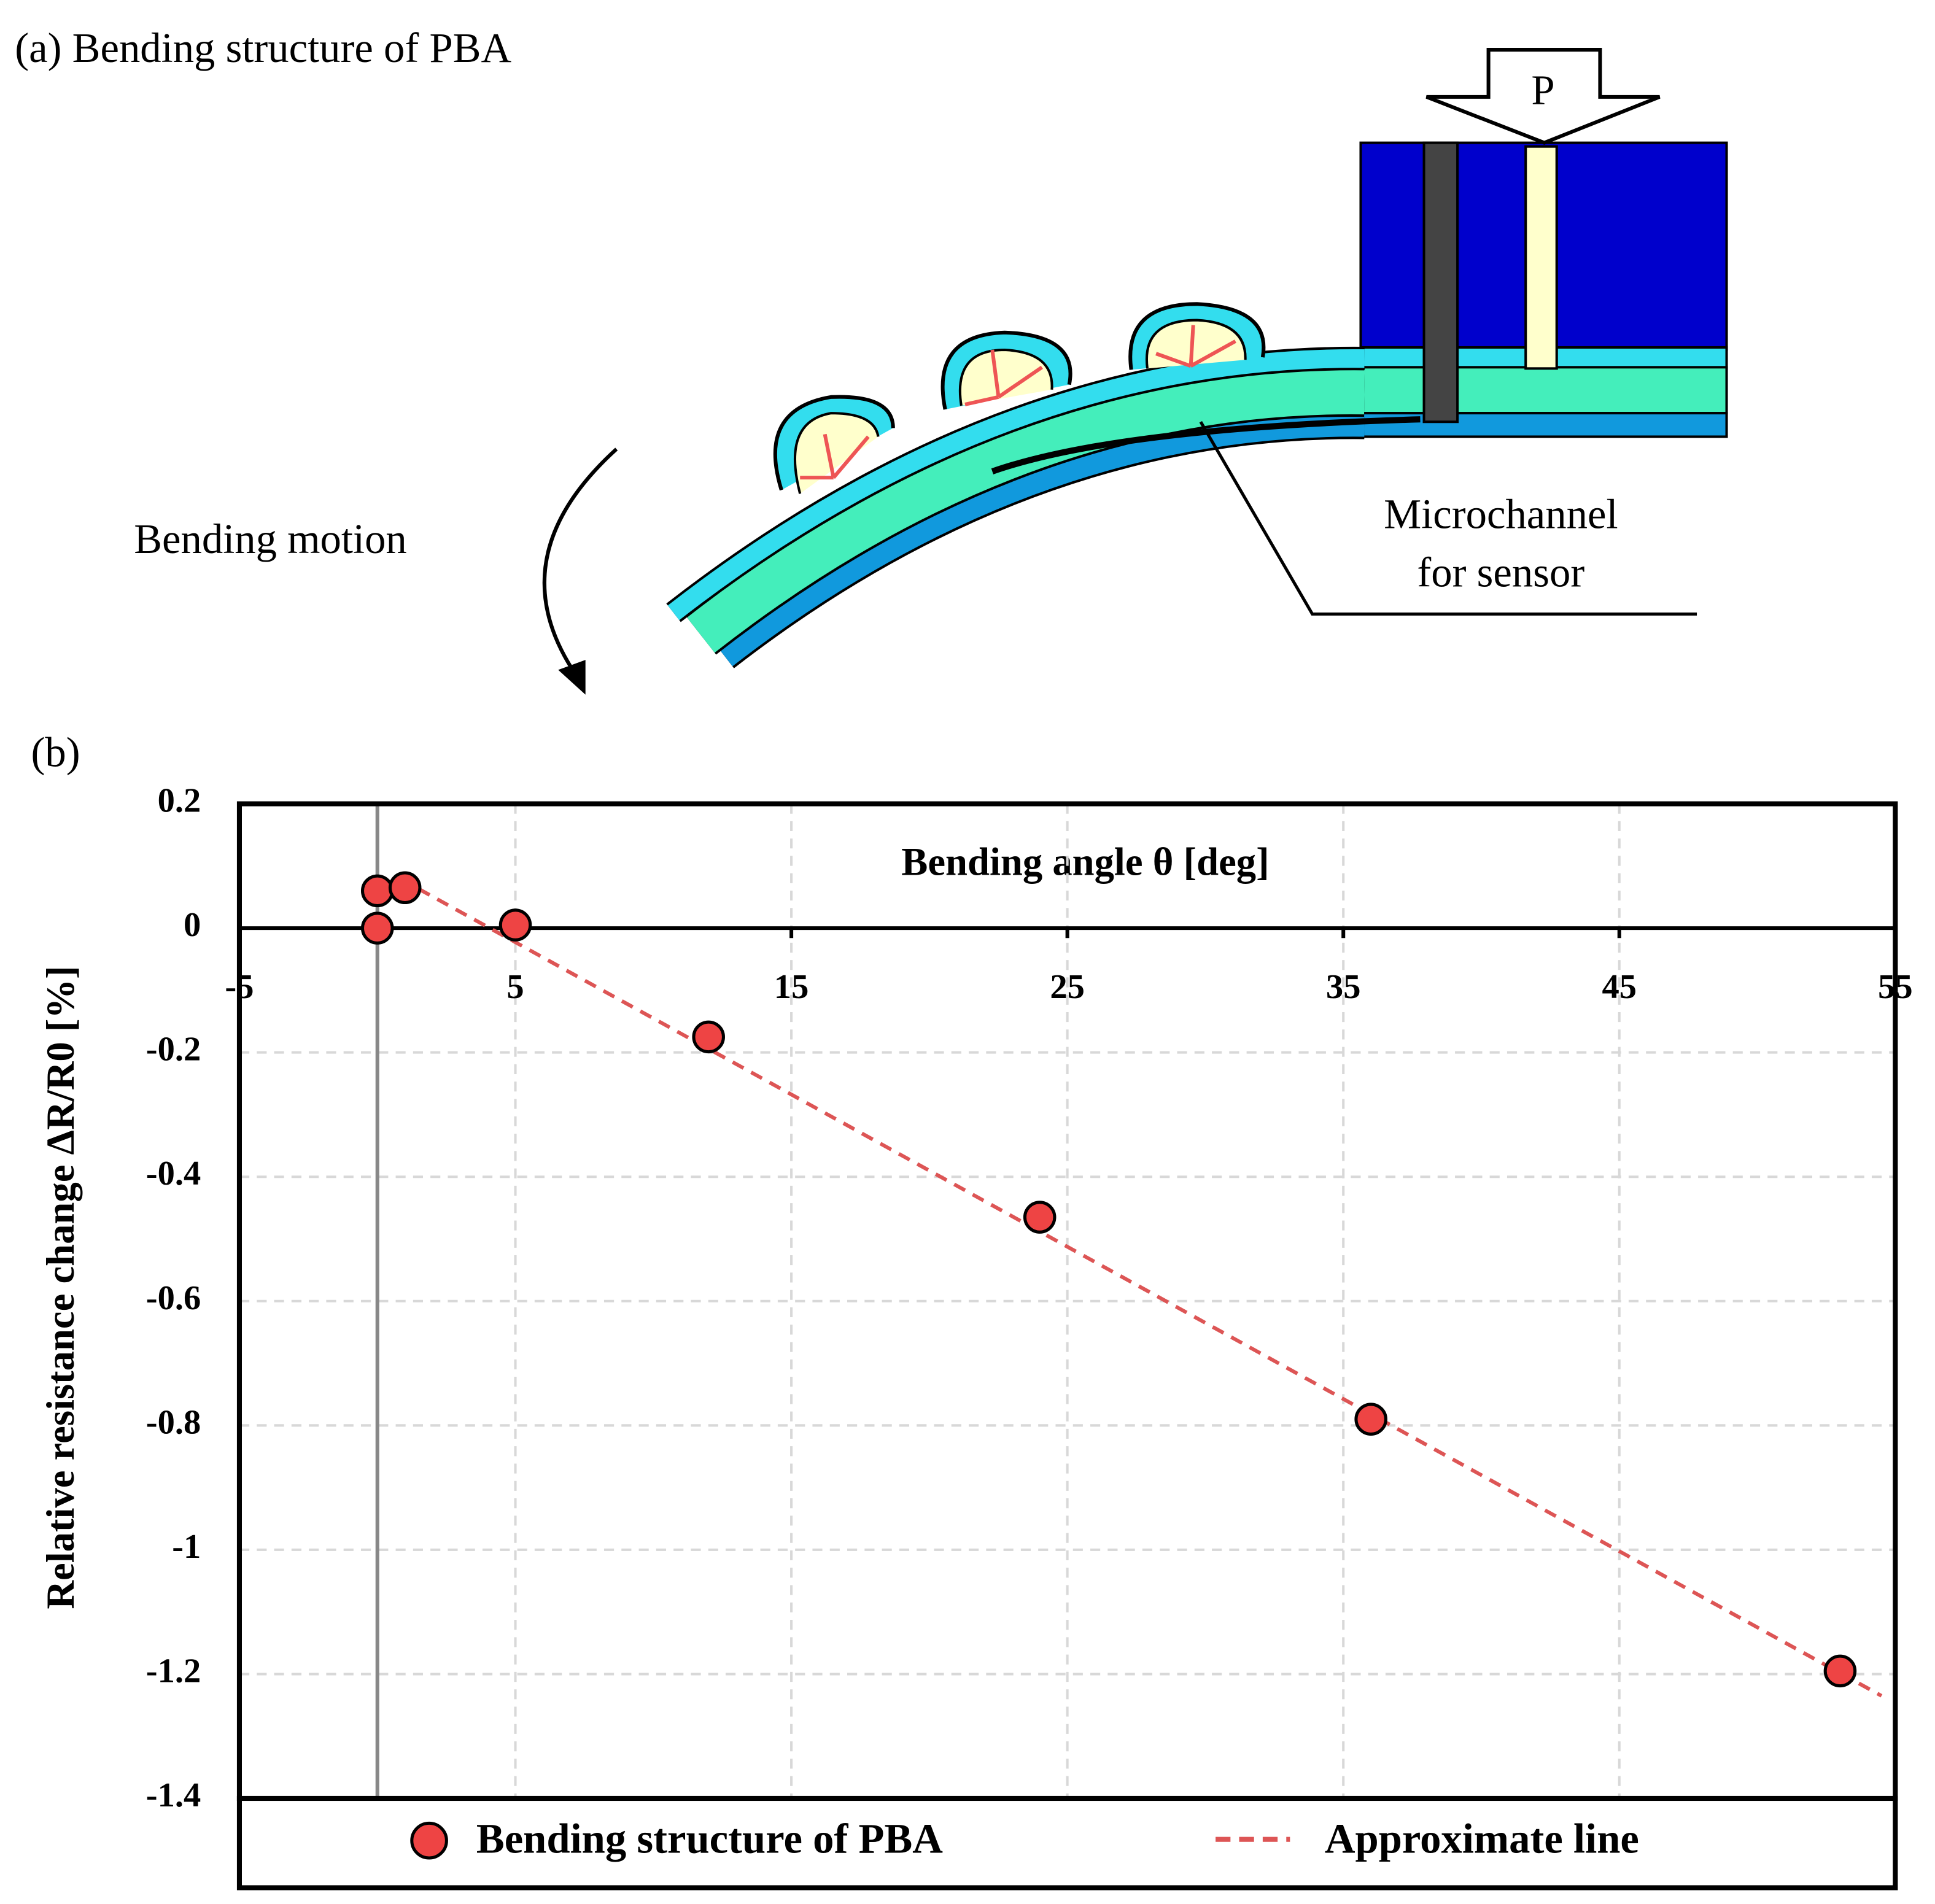 The width and height of the screenshot is (1935, 1904). What do you see at coordinates (60, 1287) in the screenshot?
I see `y-axis-label: Relative resistance change ΔR/R0 [%]` at bounding box center [60, 1287].